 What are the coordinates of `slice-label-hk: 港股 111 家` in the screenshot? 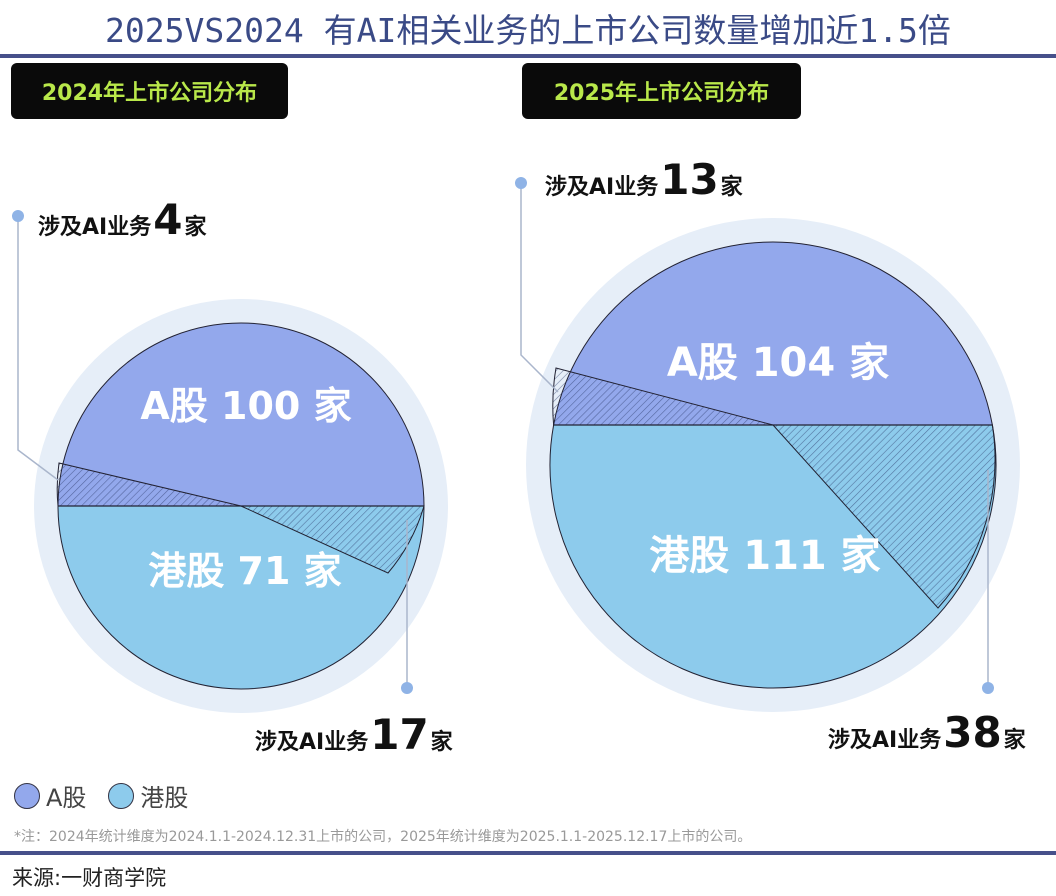 It's located at (764, 556).